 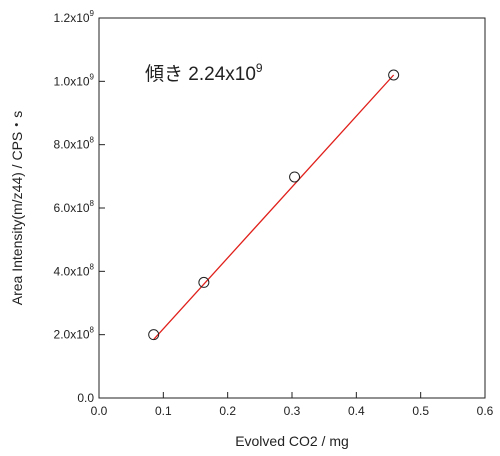 I want to click on y-tick-label: 0.0, so click(x=85, y=398).